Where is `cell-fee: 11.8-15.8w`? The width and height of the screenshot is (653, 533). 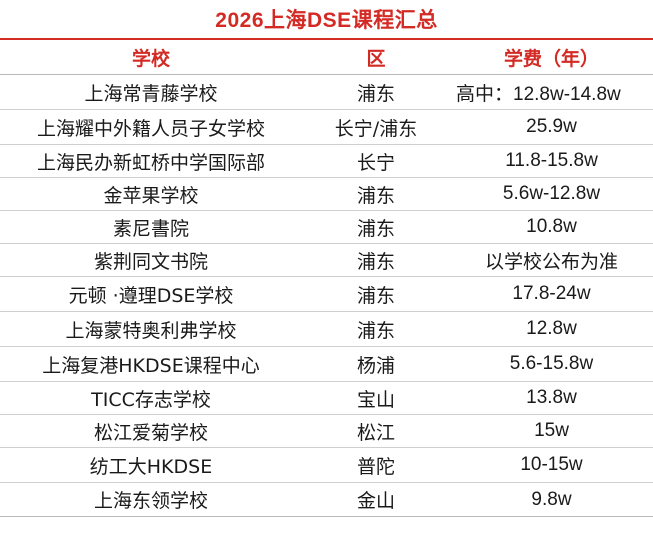
cell-fee: 11.8-15.8w is located at coordinates (551, 161).